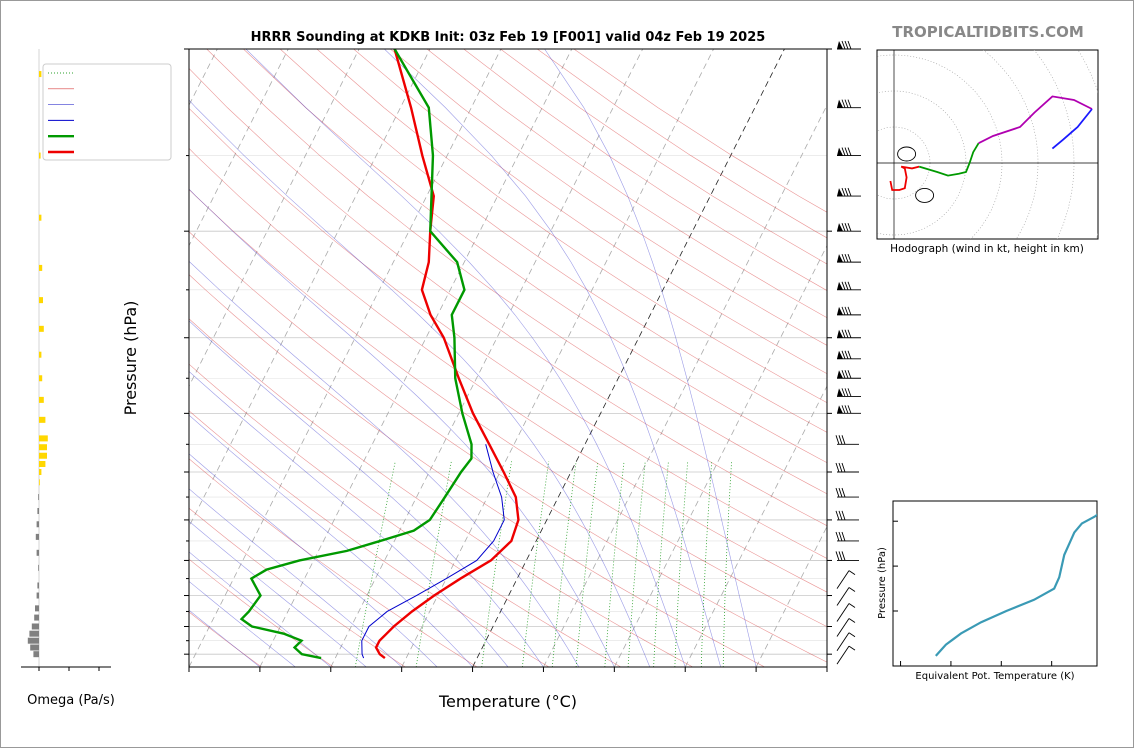  I want to click on legend, so click(107, 112).